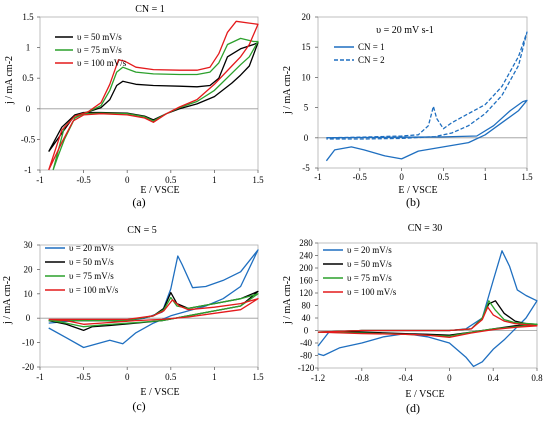 The height and width of the screenshot is (424, 550). What do you see at coordinates (306, 281) in the screenshot?
I see `y-tick-label: 160` at bounding box center [306, 281].